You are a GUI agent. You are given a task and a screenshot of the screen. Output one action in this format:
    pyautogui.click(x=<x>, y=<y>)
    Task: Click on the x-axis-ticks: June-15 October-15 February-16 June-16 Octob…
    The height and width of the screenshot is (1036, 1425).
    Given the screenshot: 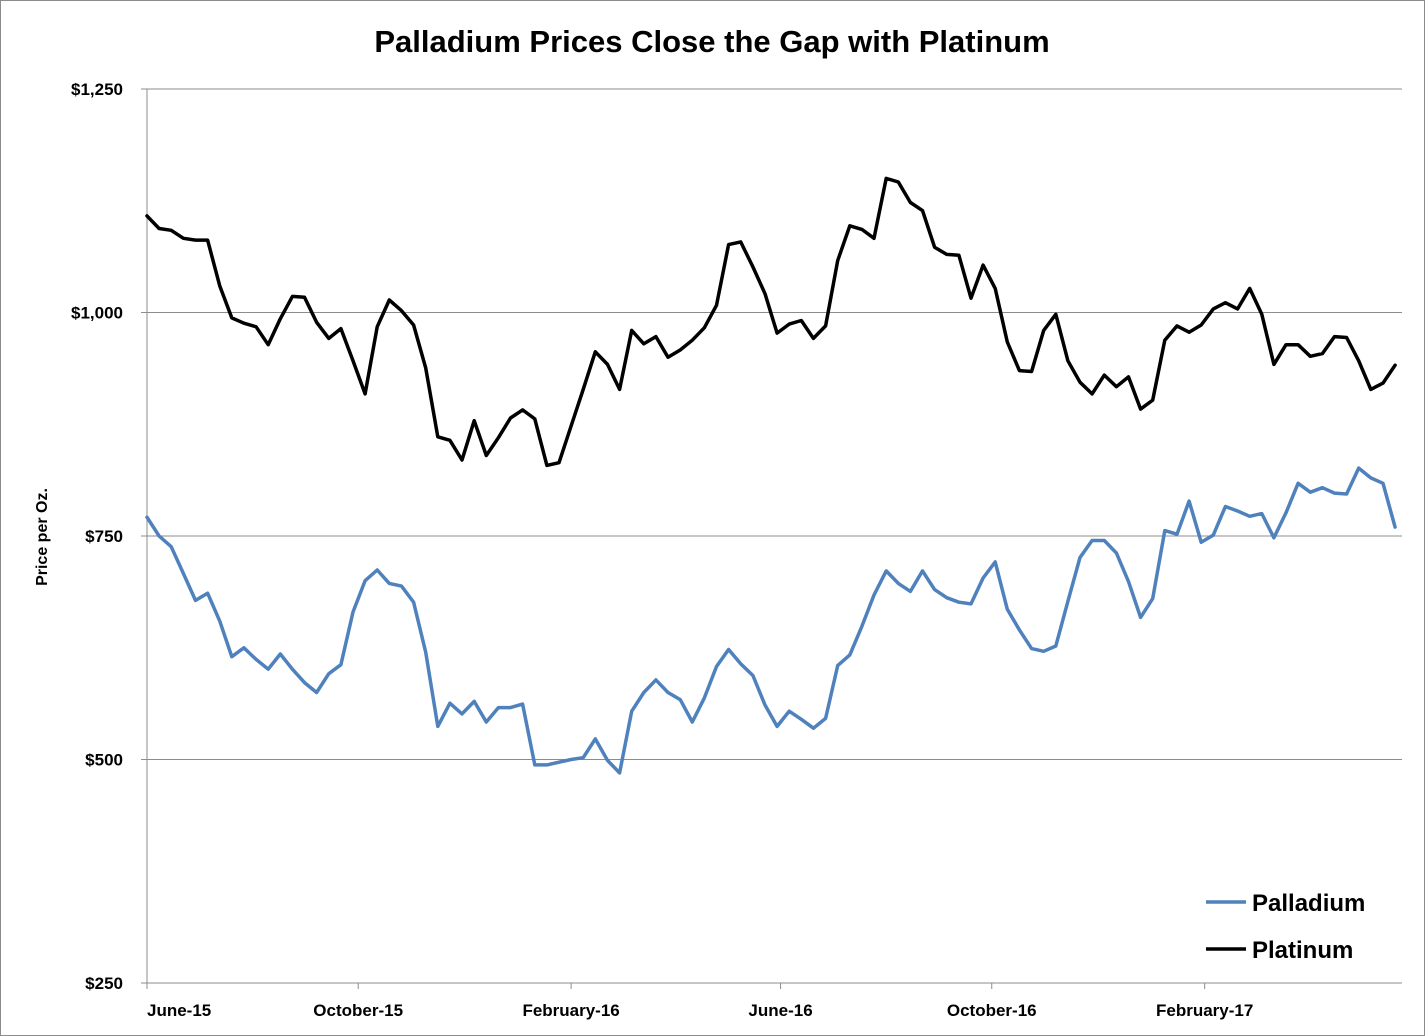 What is the action you would take?
    pyautogui.click(x=699, y=1001)
    